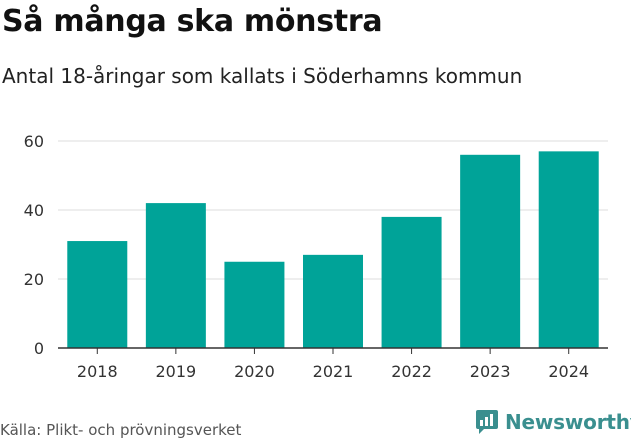 Image resolution: width=631 pixels, height=439 pixels. Describe the element at coordinates (97, 294) in the screenshot. I see `bar-2018` at that location.